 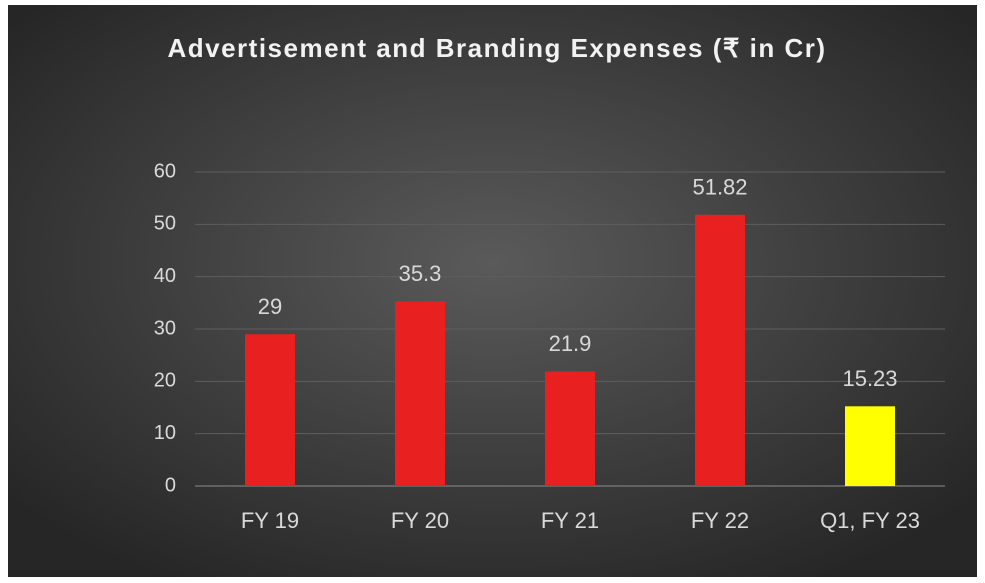 I want to click on x-tick-label: FY 21, so click(x=570, y=520).